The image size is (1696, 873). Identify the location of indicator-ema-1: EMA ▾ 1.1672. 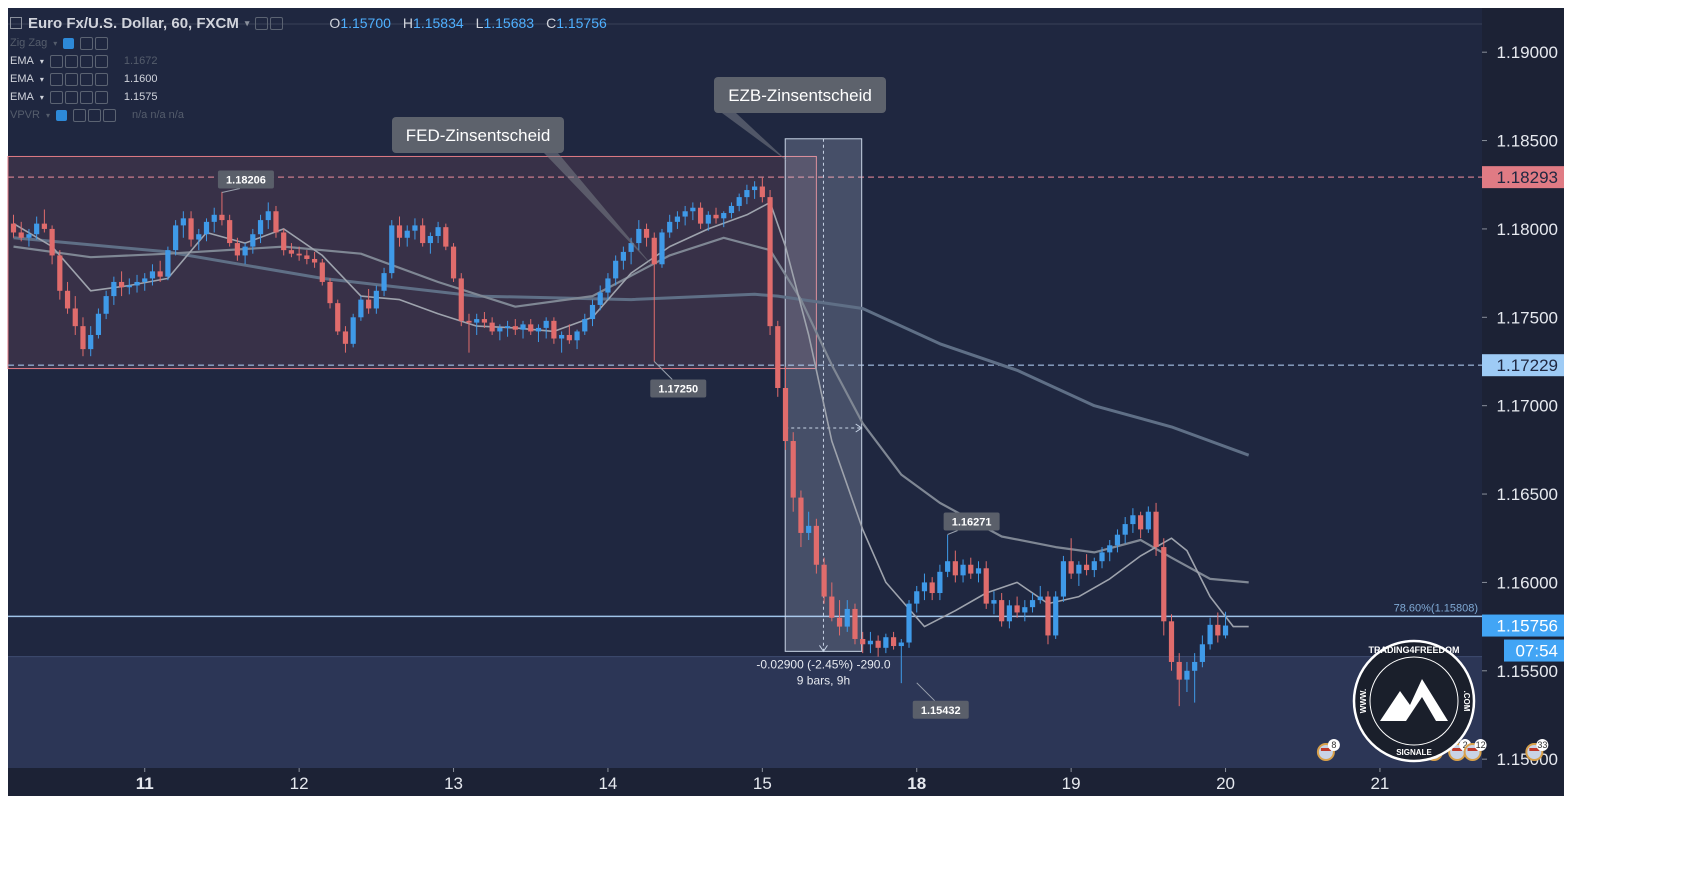
(84, 61).